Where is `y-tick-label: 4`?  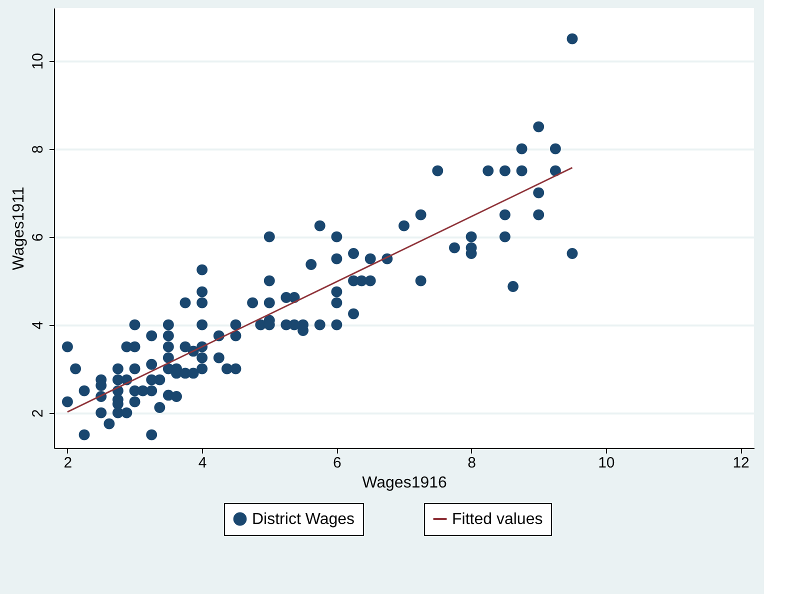 y-tick-label: 4 is located at coordinates (38, 325).